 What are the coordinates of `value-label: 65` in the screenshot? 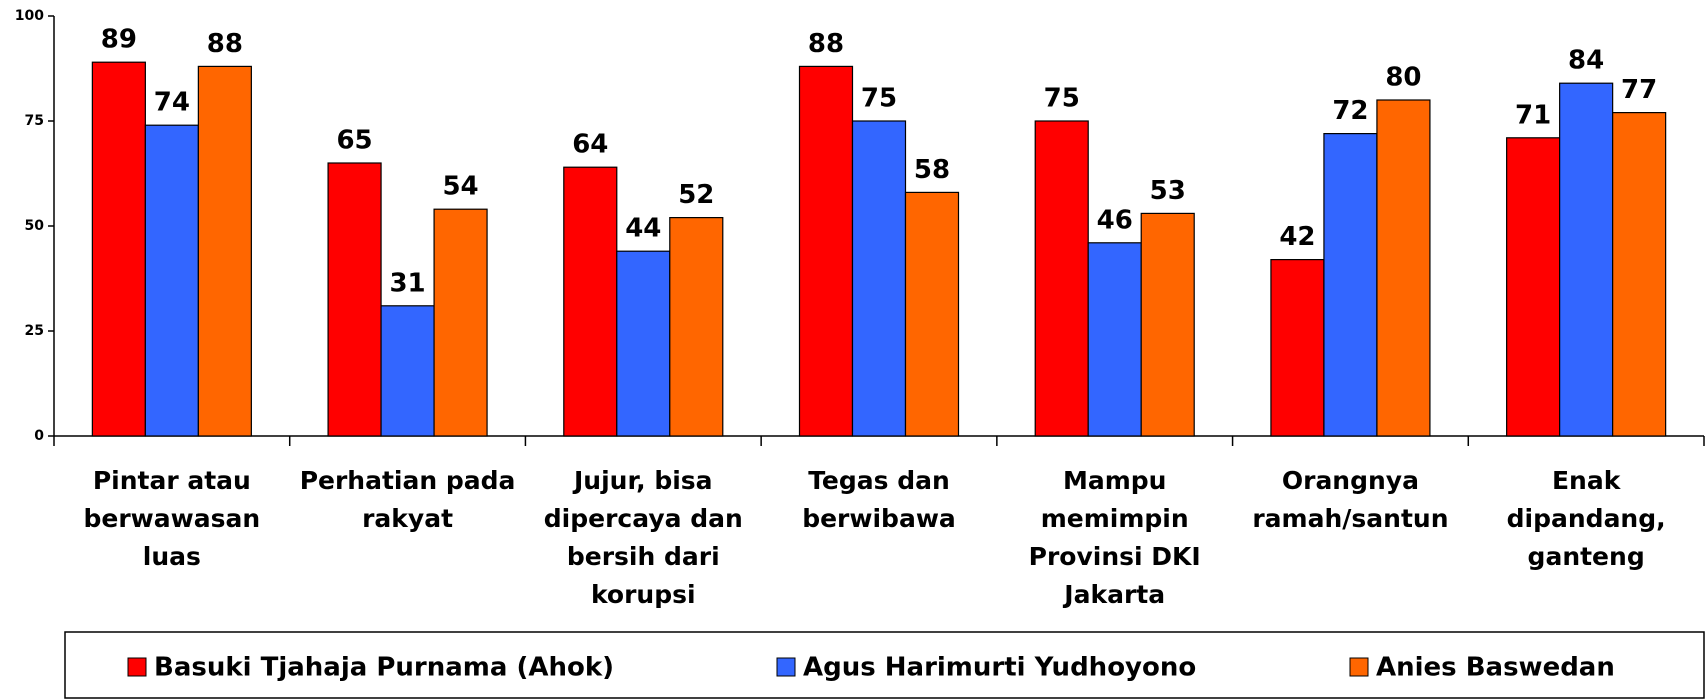 It's located at (354, 141).